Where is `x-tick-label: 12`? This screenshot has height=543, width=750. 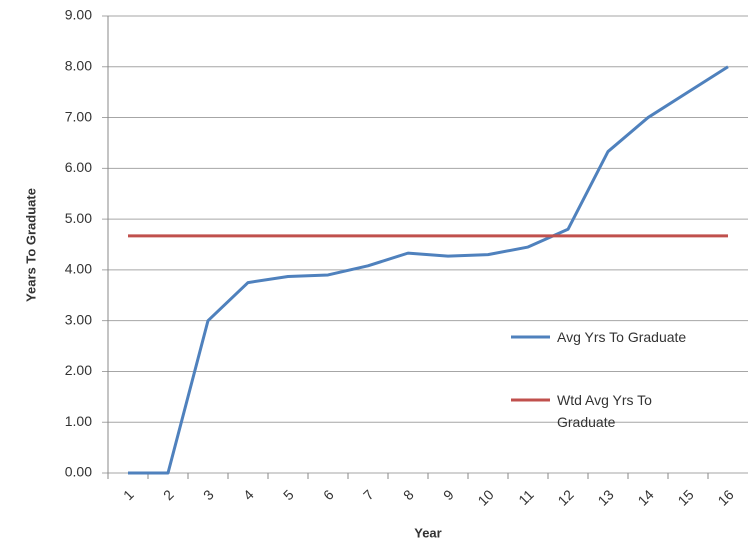 x-tick-label: 12 is located at coordinates (565, 497).